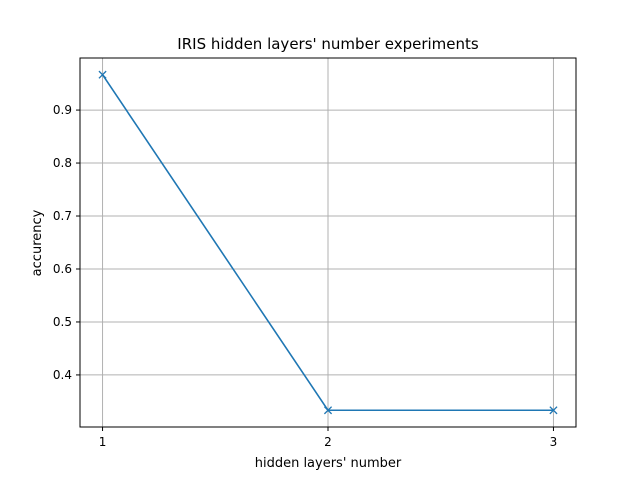 The image size is (640, 480). What do you see at coordinates (62, 322) in the screenshot?
I see `y-tick-label: 0.5` at bounding box center [62, 322].